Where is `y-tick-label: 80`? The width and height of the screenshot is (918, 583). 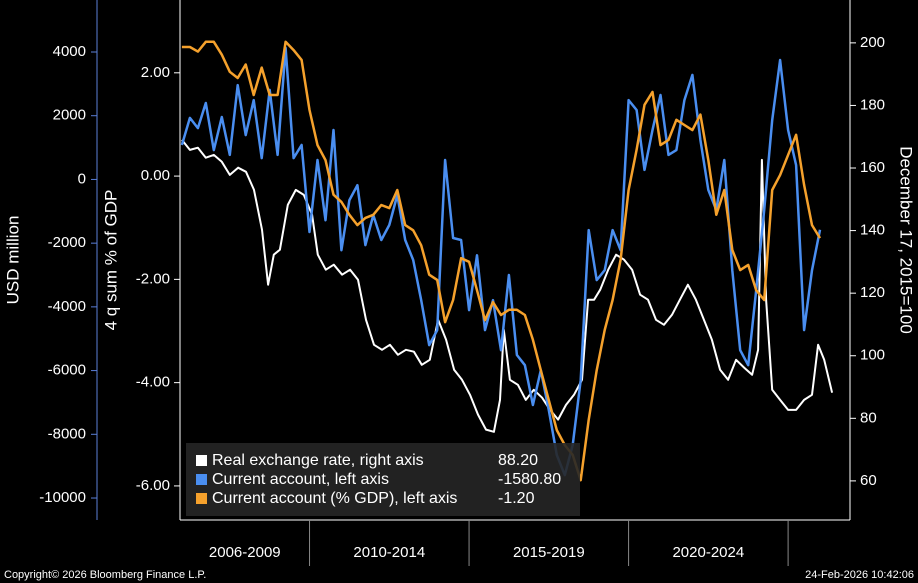 y-tick-label: 80 is located at coordinates (868, 417).